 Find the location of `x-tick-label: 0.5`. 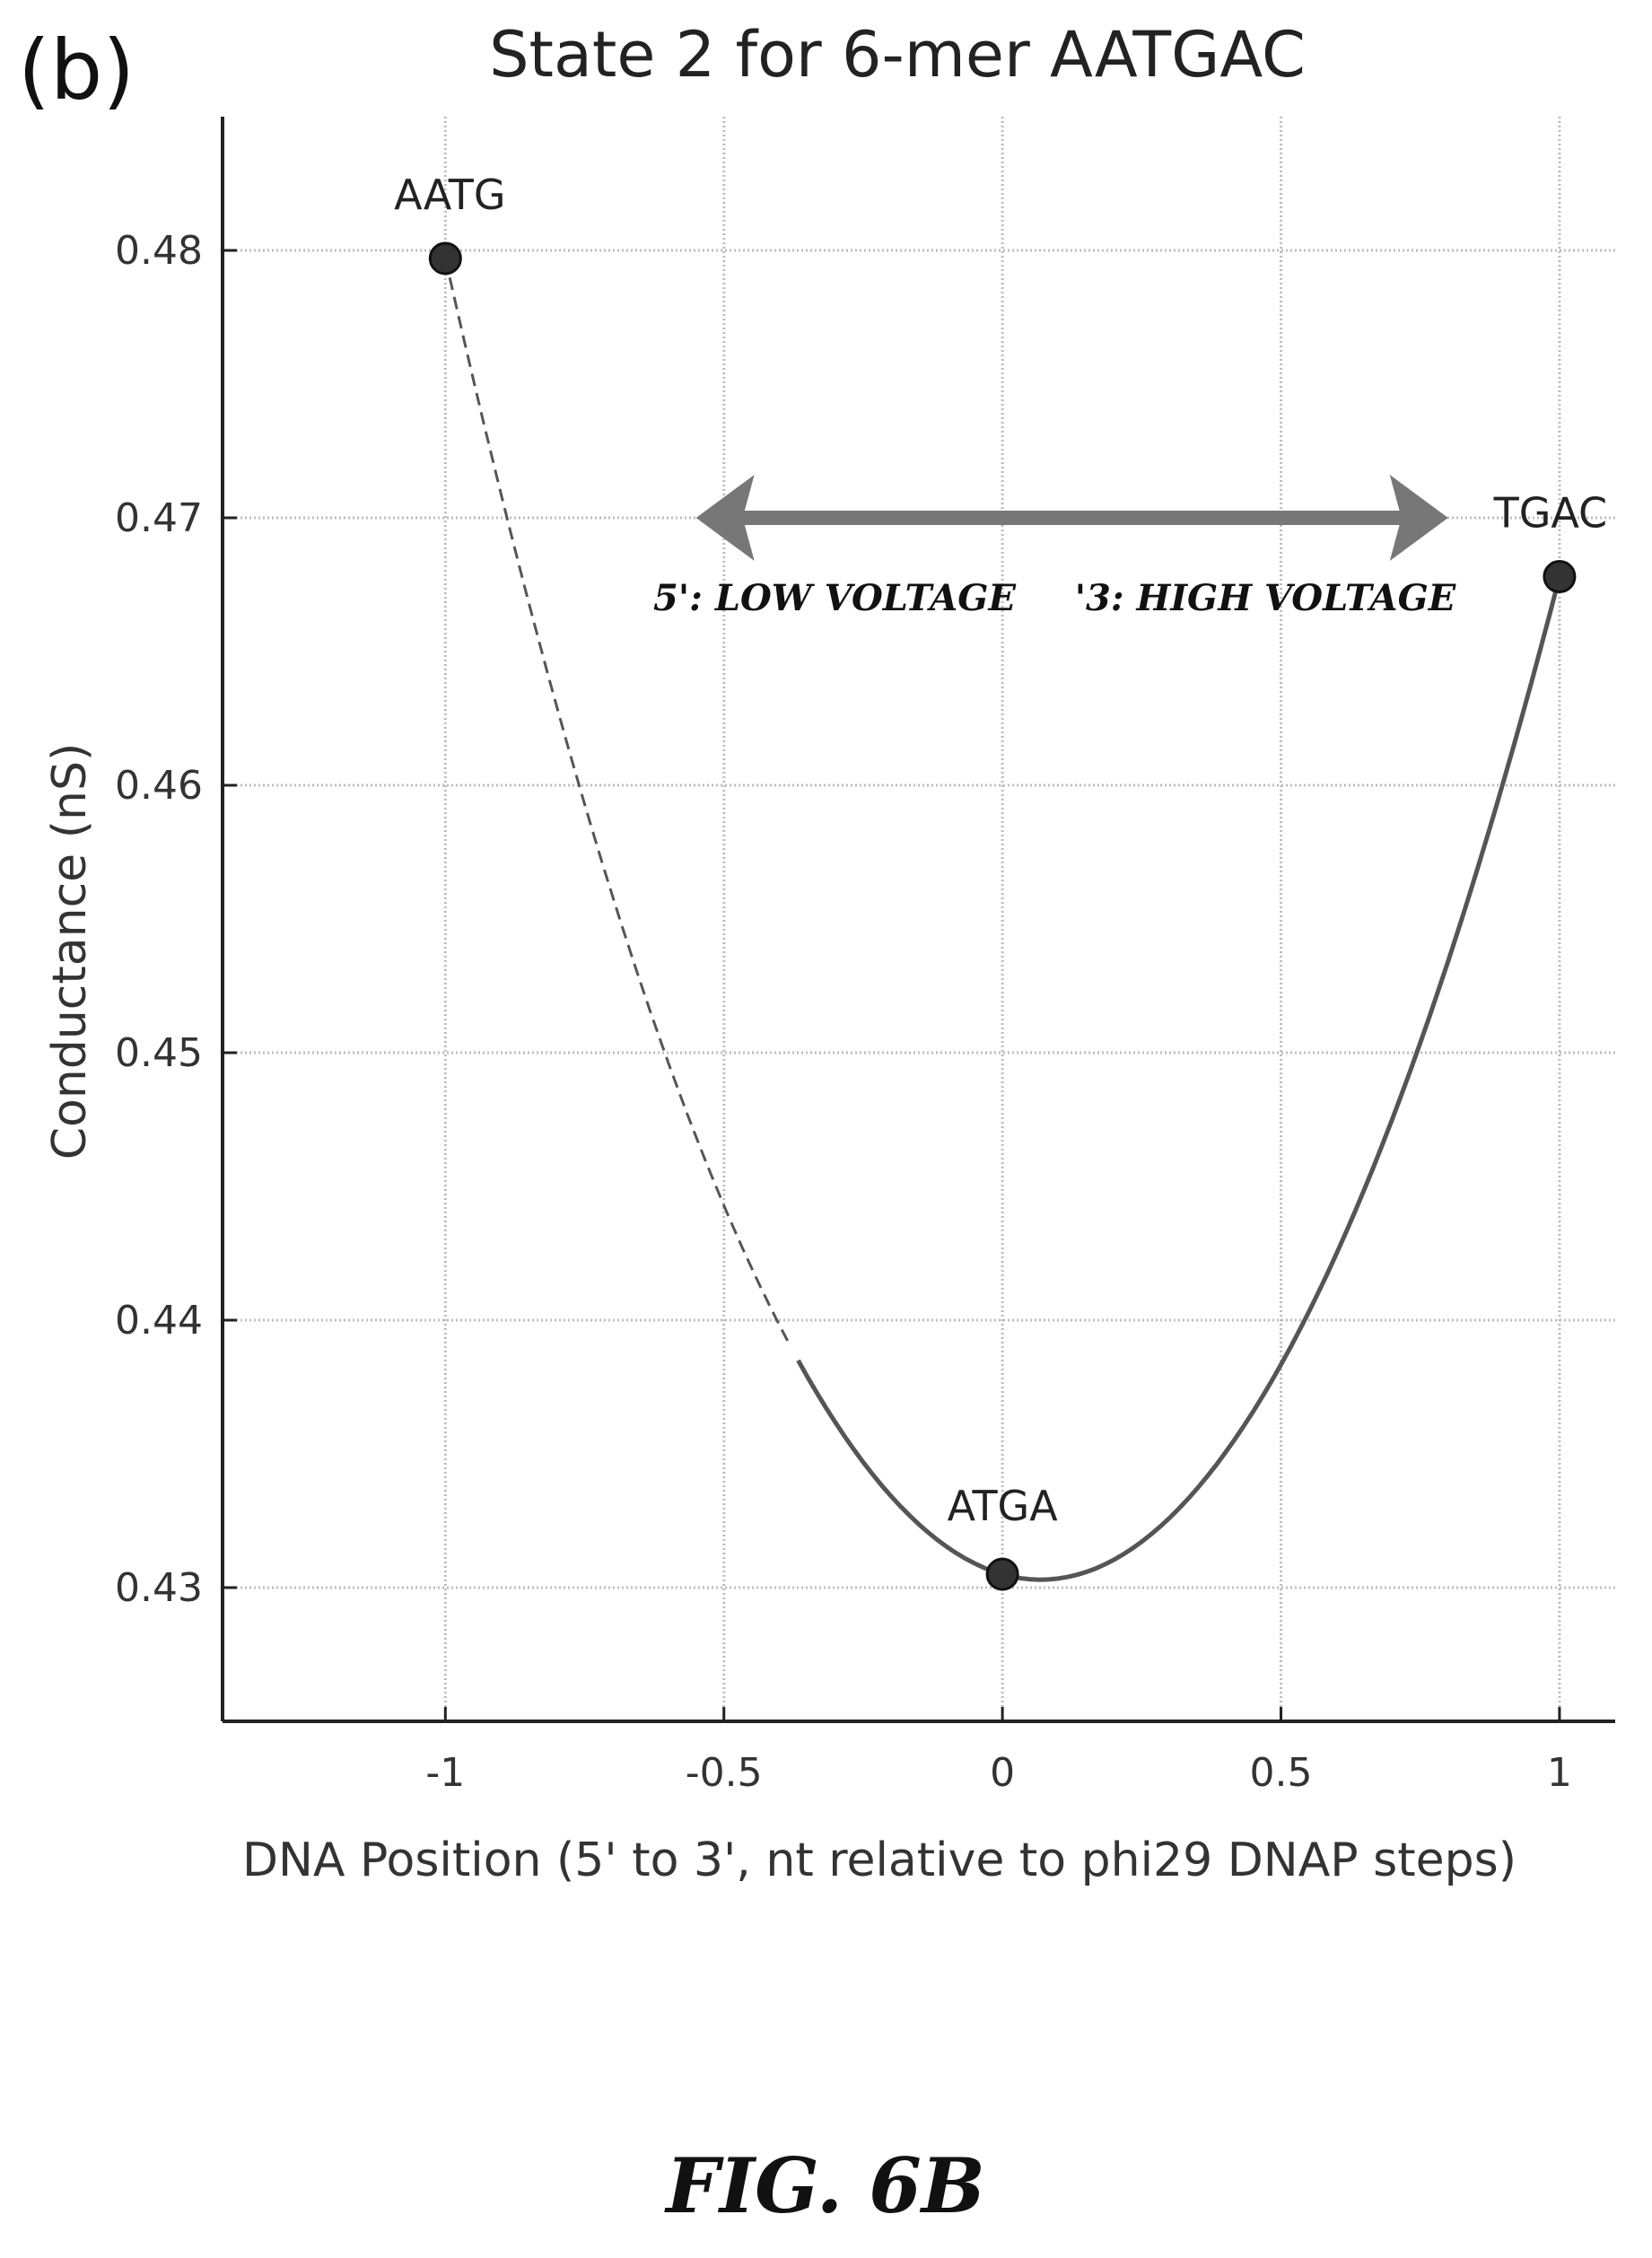

x-tick-label: 0.5 is located at coordinates (1281, 1773).